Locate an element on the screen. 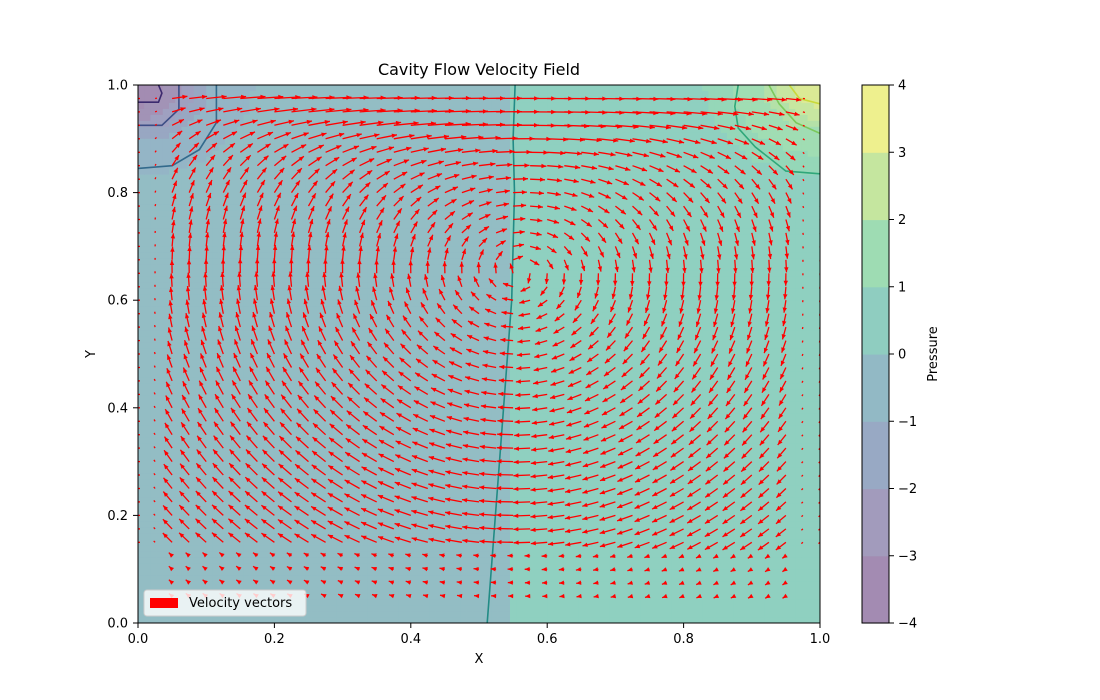 The width and height of the screenshot is (1100, 700). legend-swatch is located at coordinates (164, 603).